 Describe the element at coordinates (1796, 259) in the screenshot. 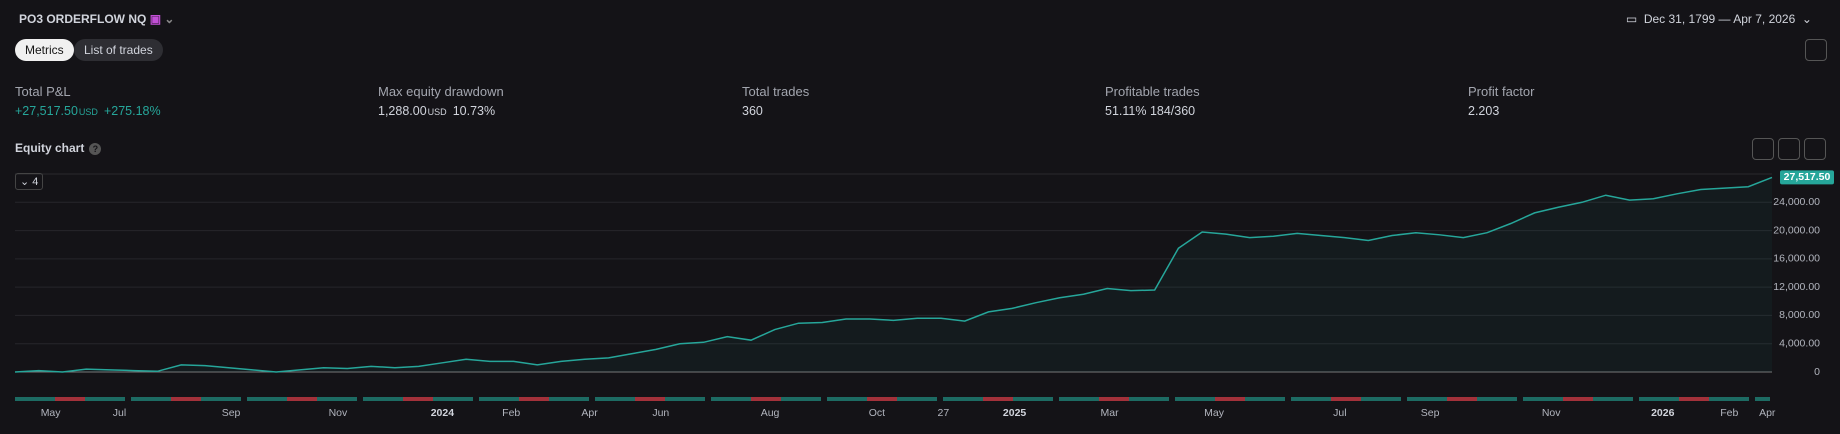

I see `y-tick-label: 16,000.00` at that location.